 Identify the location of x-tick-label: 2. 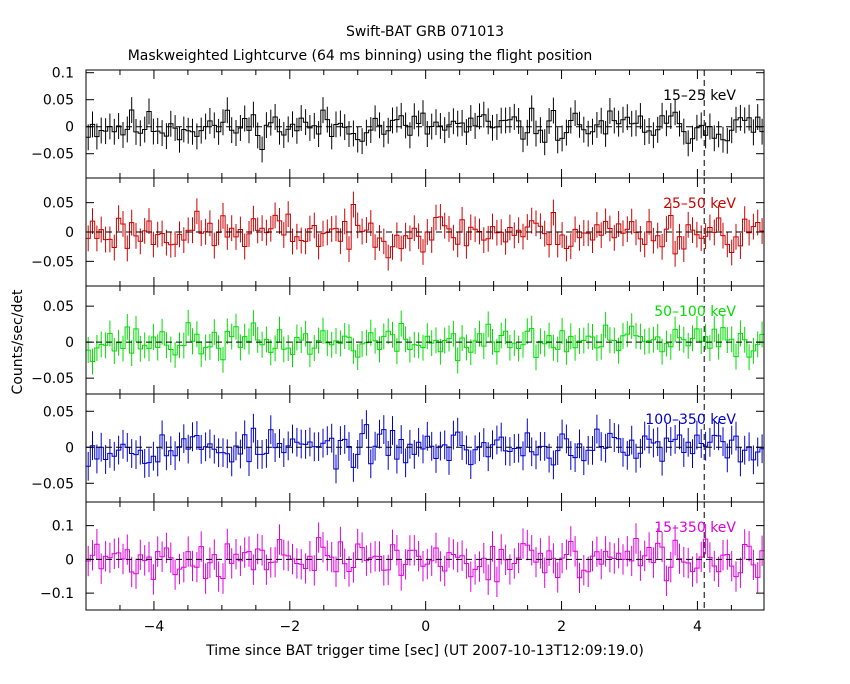
(561, 627).